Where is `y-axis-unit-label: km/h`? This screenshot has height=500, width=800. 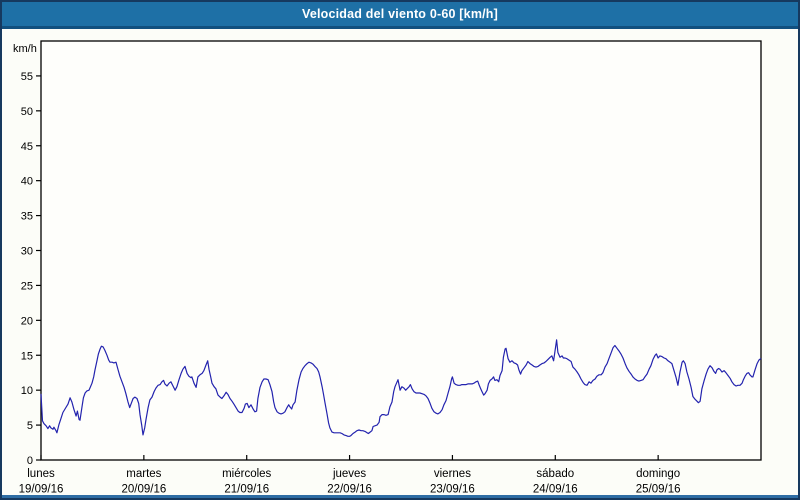
y-axis-unit-label: km/h is located at coordinates (25, 49).